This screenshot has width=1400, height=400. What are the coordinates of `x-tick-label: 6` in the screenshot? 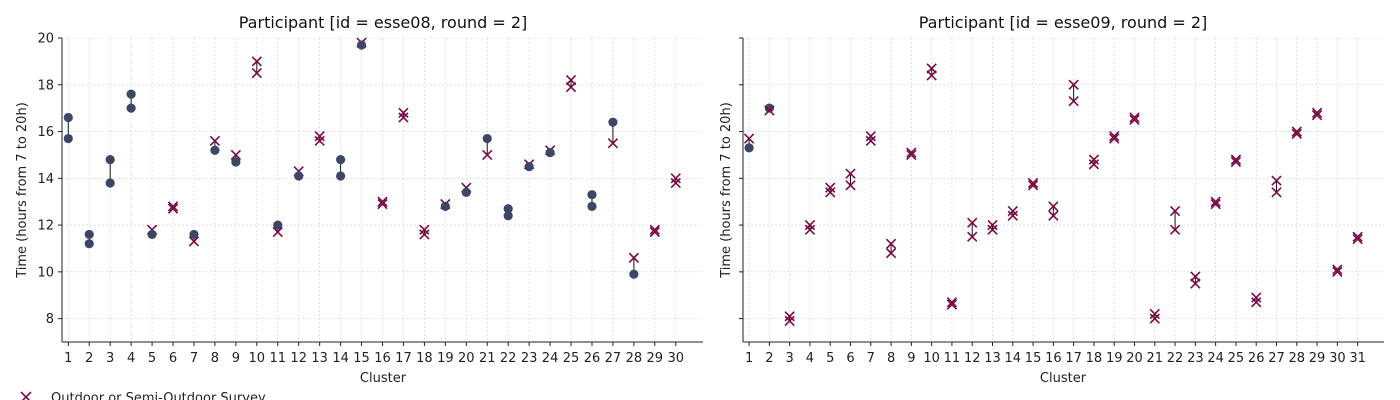 It's located at (850, 358).